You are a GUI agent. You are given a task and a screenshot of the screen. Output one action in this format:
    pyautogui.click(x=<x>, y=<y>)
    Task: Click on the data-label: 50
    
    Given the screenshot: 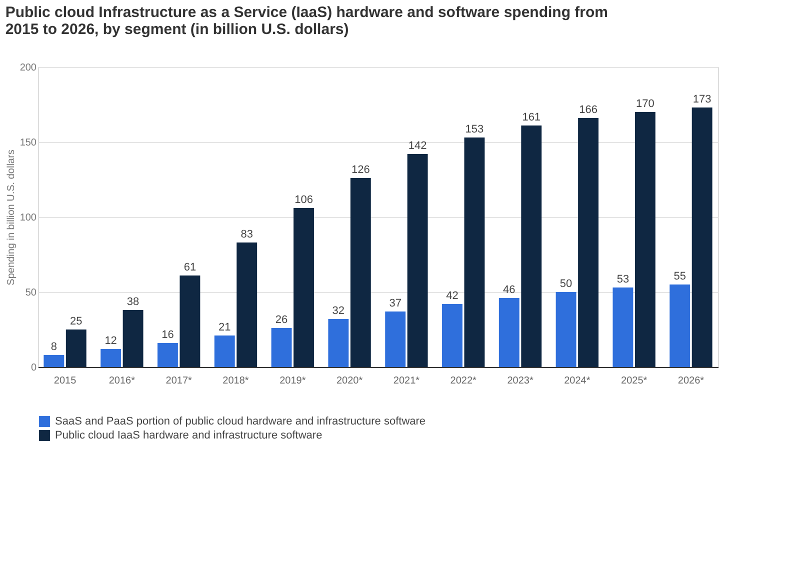 What is the action you would take?
    pyautogui.click(x=566, y=284)
    